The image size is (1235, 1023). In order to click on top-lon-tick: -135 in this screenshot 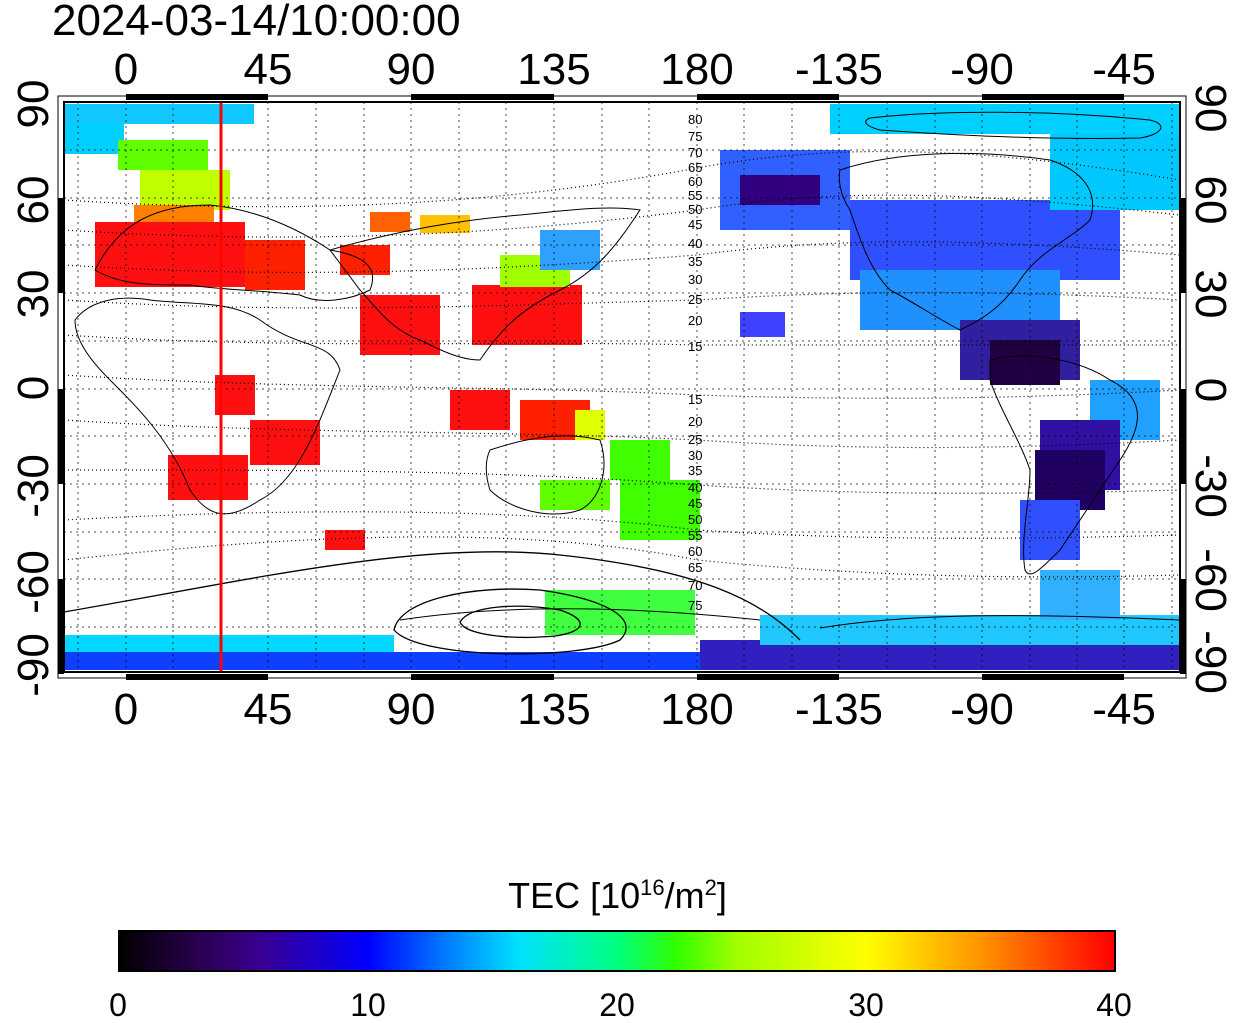, I will do `click(839, 69)`.